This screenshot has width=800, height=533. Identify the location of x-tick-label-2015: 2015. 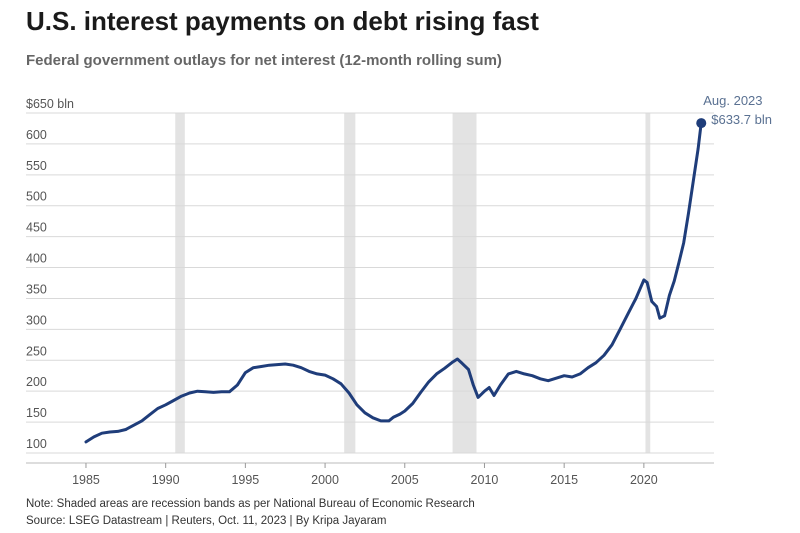
(564, 480).